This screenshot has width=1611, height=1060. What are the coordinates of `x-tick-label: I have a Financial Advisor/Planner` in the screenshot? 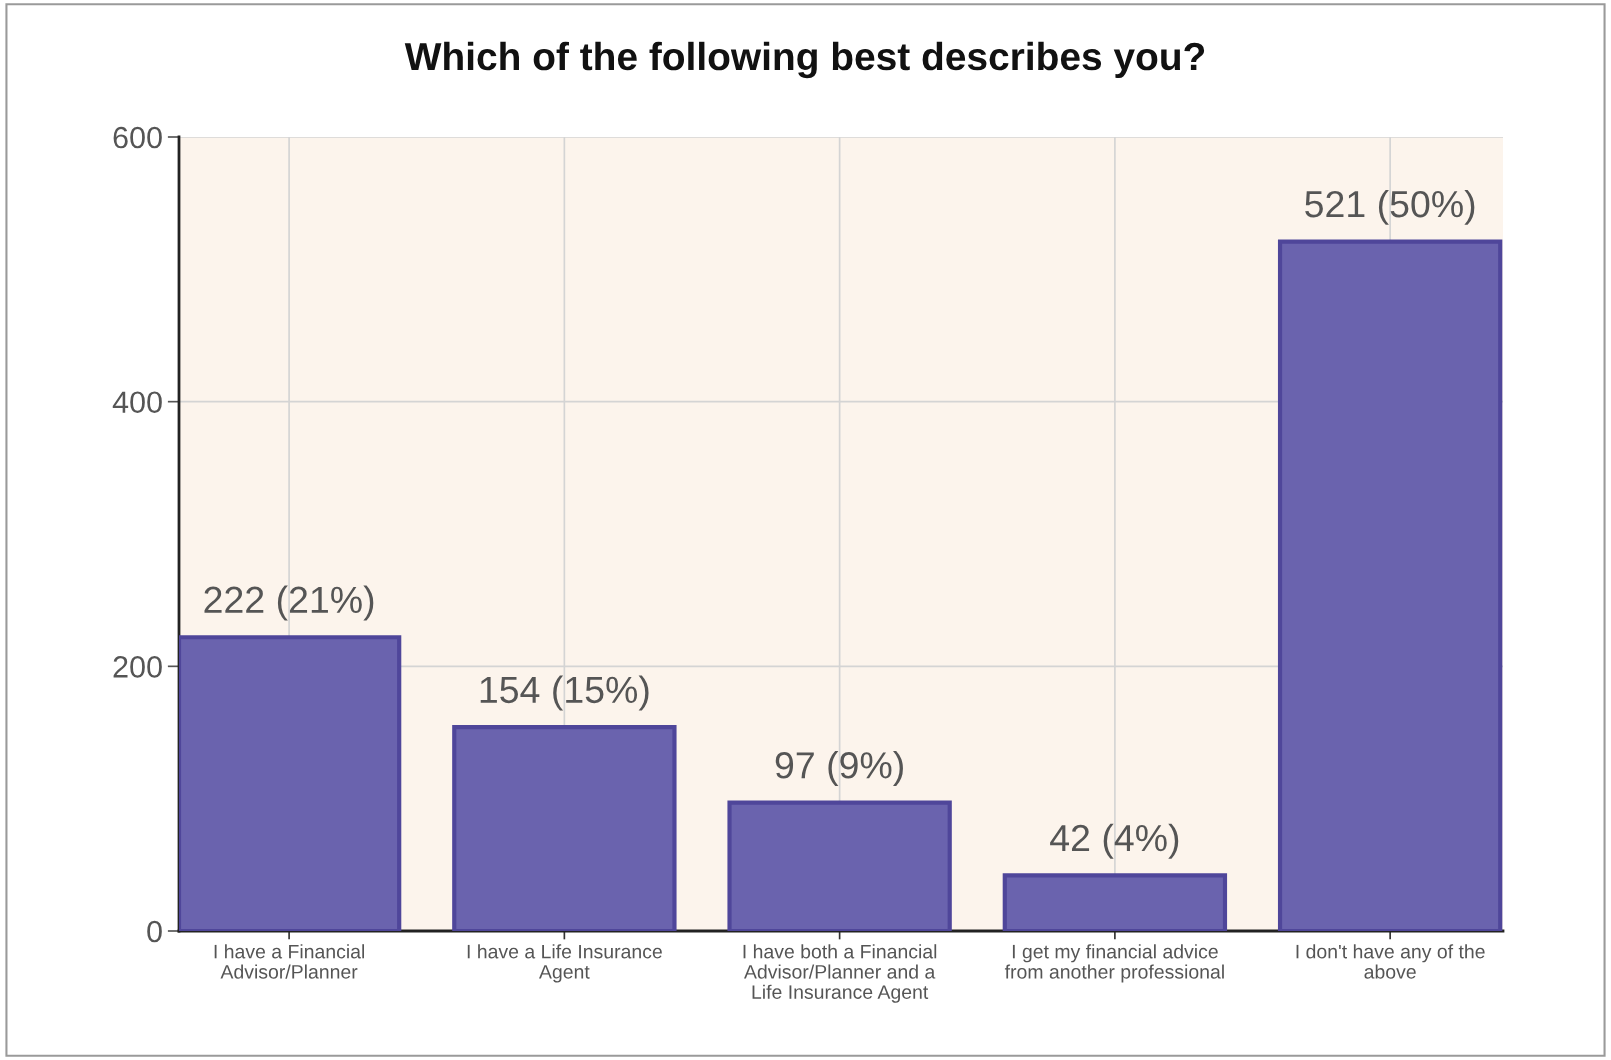 It's located at (289, 961).